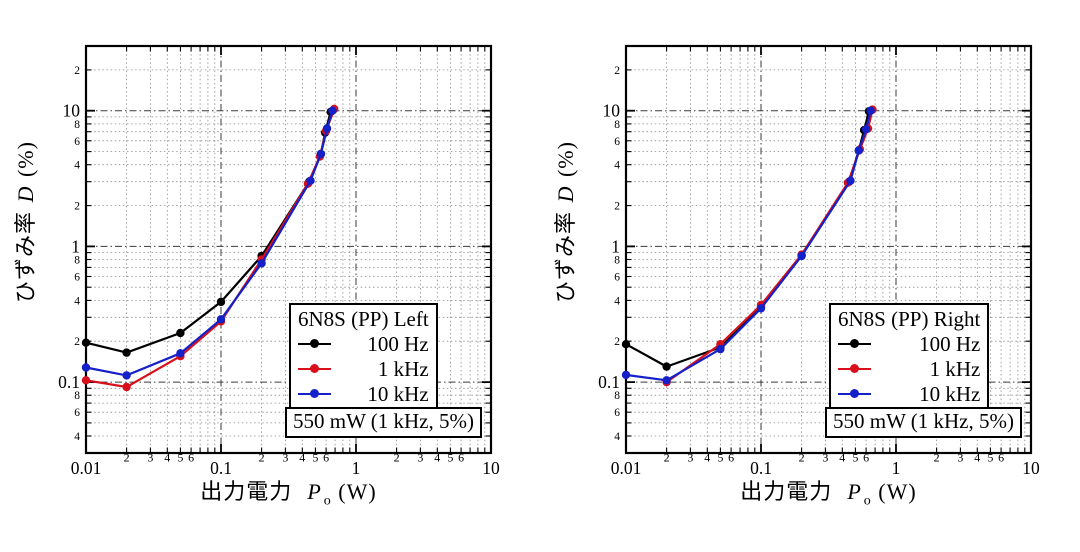 This screenshot has height=552, width=1080. I want to click on legend-title: 6N8S (PP) Right, so click(909, 319).